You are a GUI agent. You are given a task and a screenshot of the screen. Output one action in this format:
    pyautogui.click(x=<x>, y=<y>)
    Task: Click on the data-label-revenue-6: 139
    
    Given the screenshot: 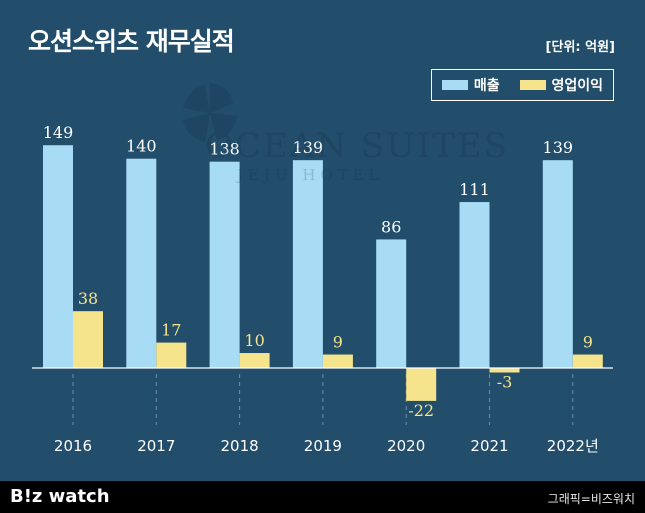 What is the action you would take?
    pyautogui.click(x=558, y=147)
    